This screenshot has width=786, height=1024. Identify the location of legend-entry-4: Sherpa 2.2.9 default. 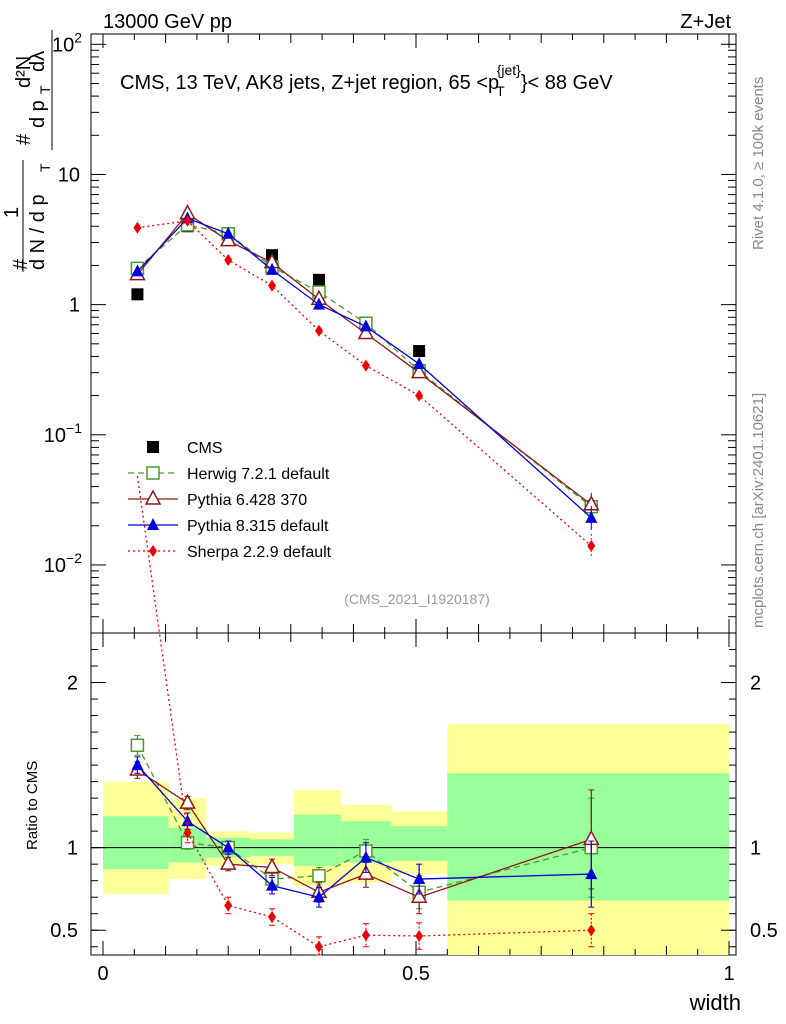
(230, 552).